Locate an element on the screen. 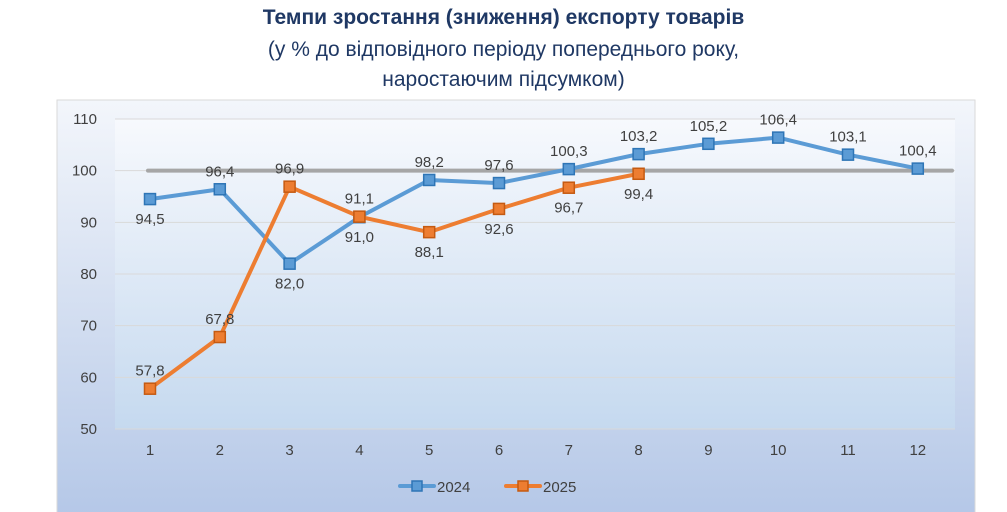 The width and height of the screenshot is (1007, 512). data-label-2025: 67,8 is located at coordinates (219, 319).